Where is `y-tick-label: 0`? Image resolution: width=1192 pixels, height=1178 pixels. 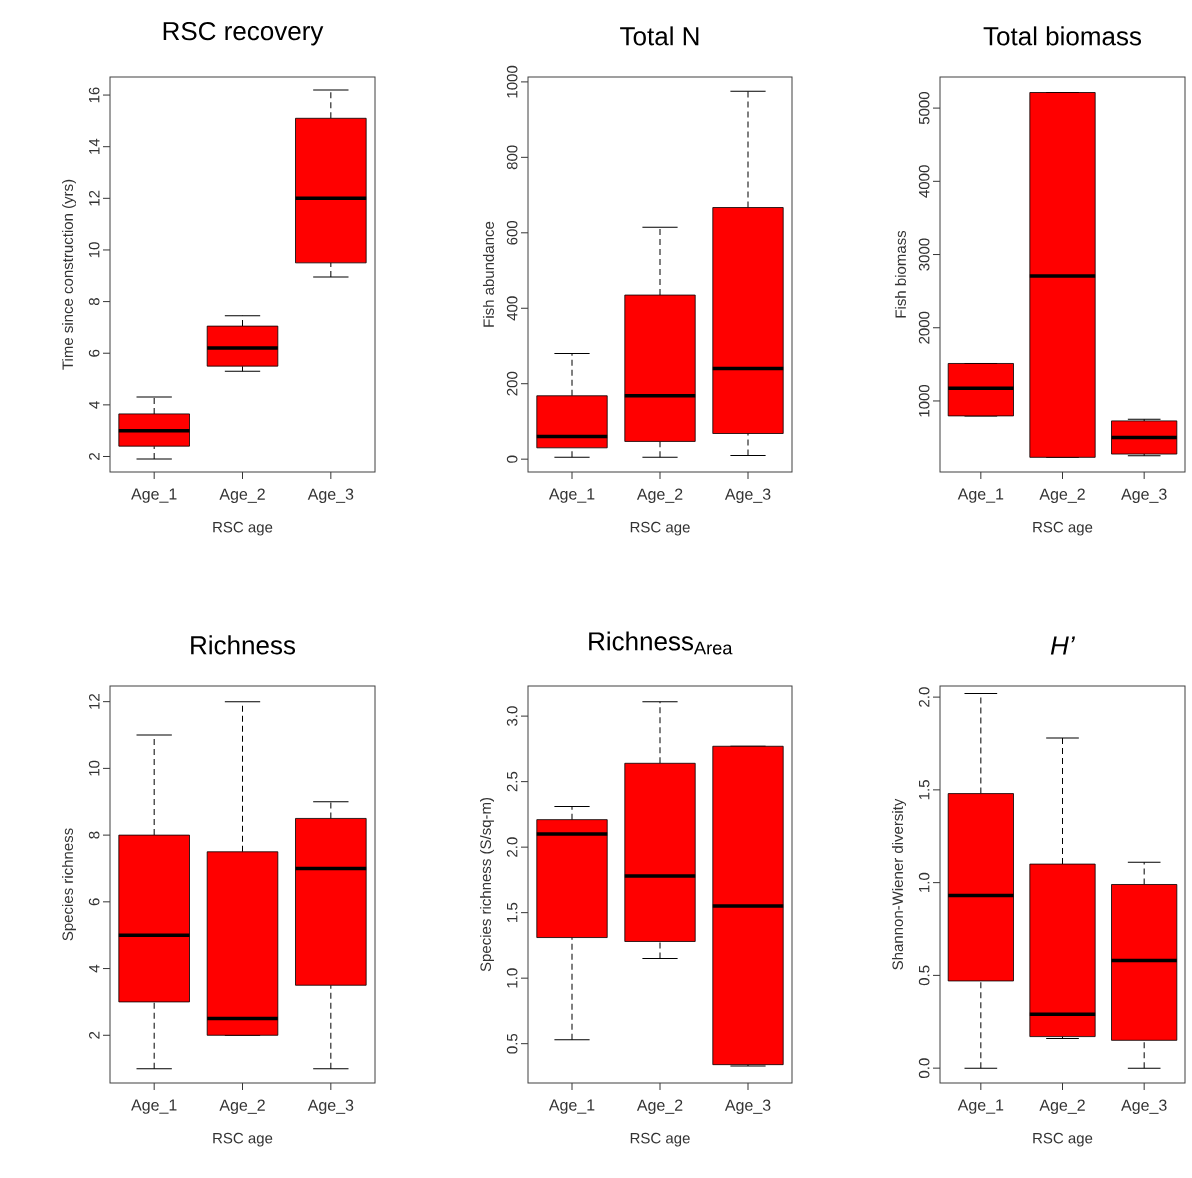
y-tick-label: 0 is located at coordinates (512, 459).